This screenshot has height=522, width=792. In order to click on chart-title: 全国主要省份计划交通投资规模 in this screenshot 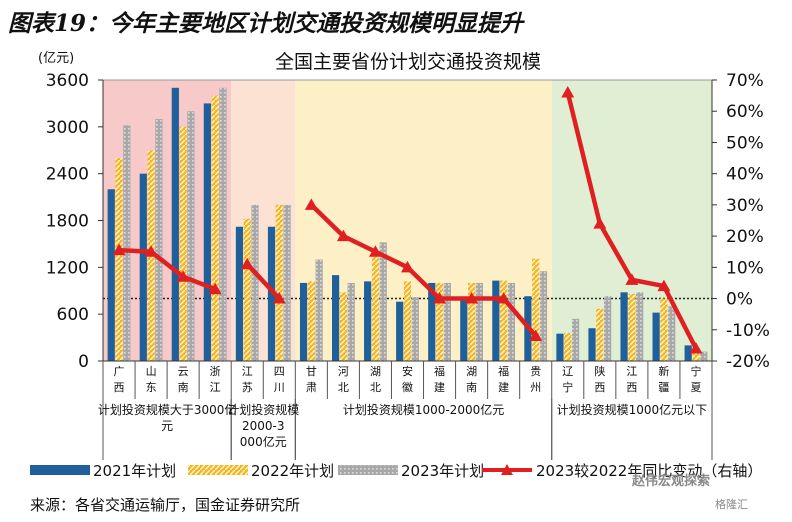, I will do `click(408, 62)`.